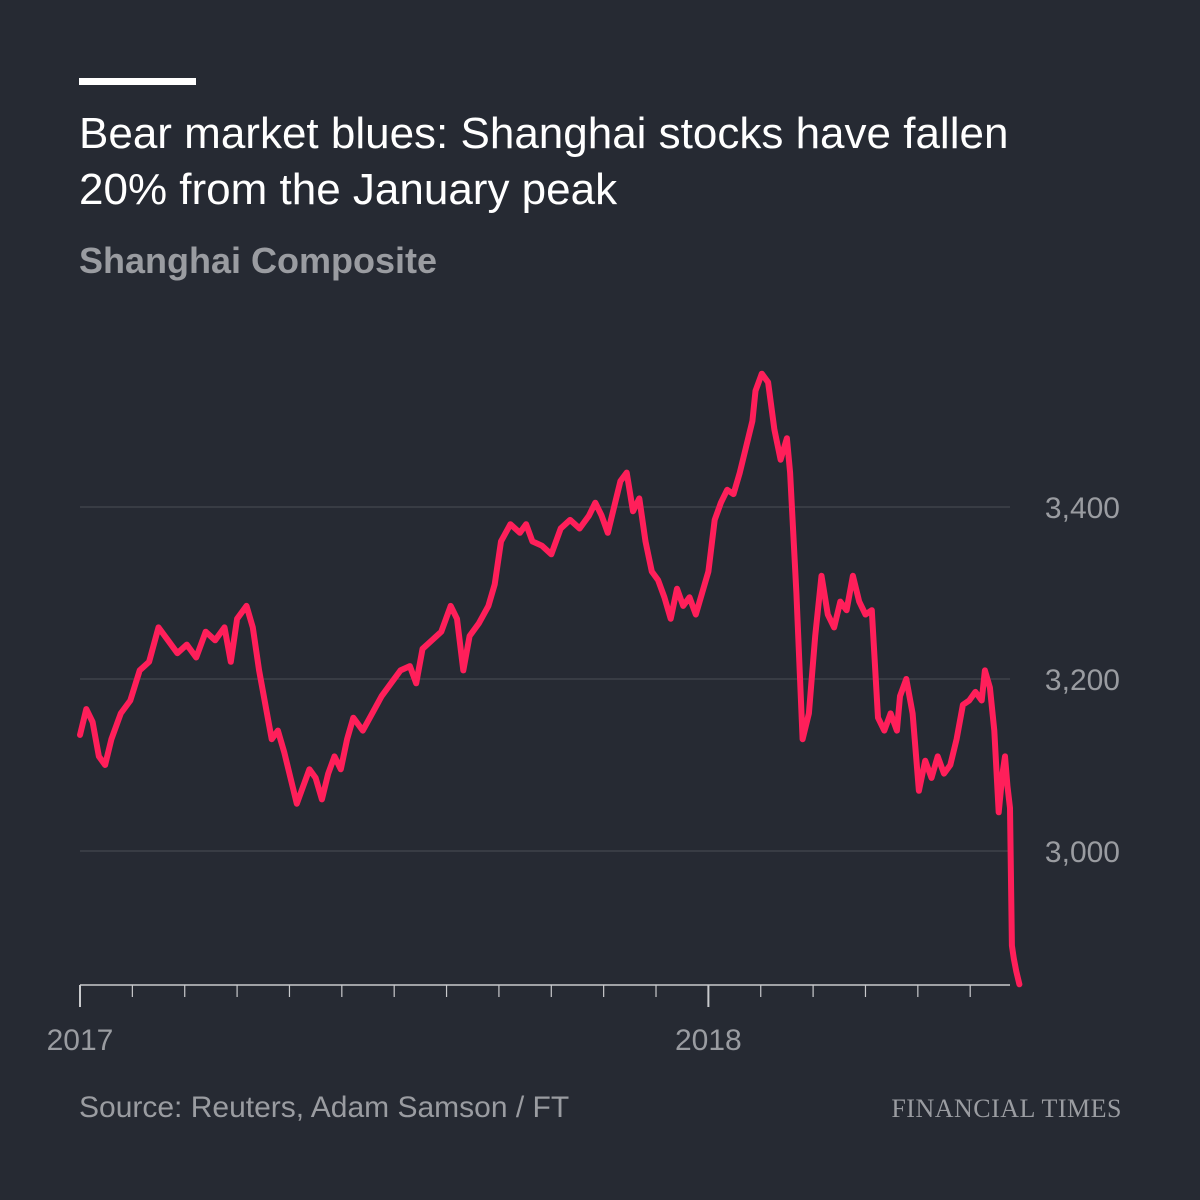  What do you see at coordinates (525, 996) in the screenshot?
I see `x-minor-ticks` at bounding box center [525, 996].